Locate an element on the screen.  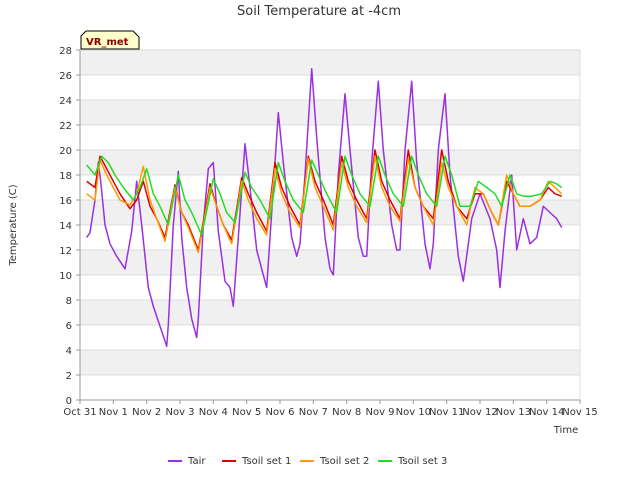
y-axis-label: Temperature (C) is located at coordinates (13, 225).